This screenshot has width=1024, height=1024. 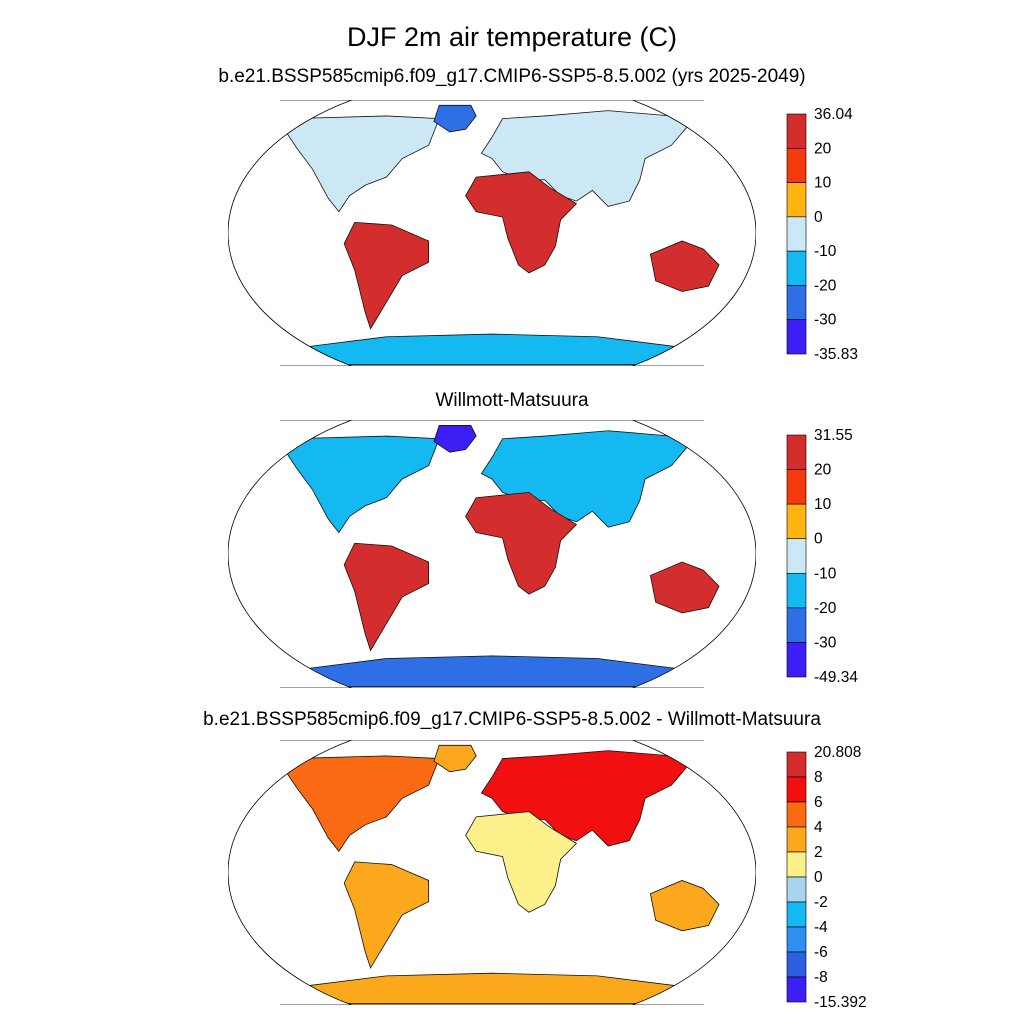 I want to click on colorbar-label: -15.392, so click(x=840, y=1002).